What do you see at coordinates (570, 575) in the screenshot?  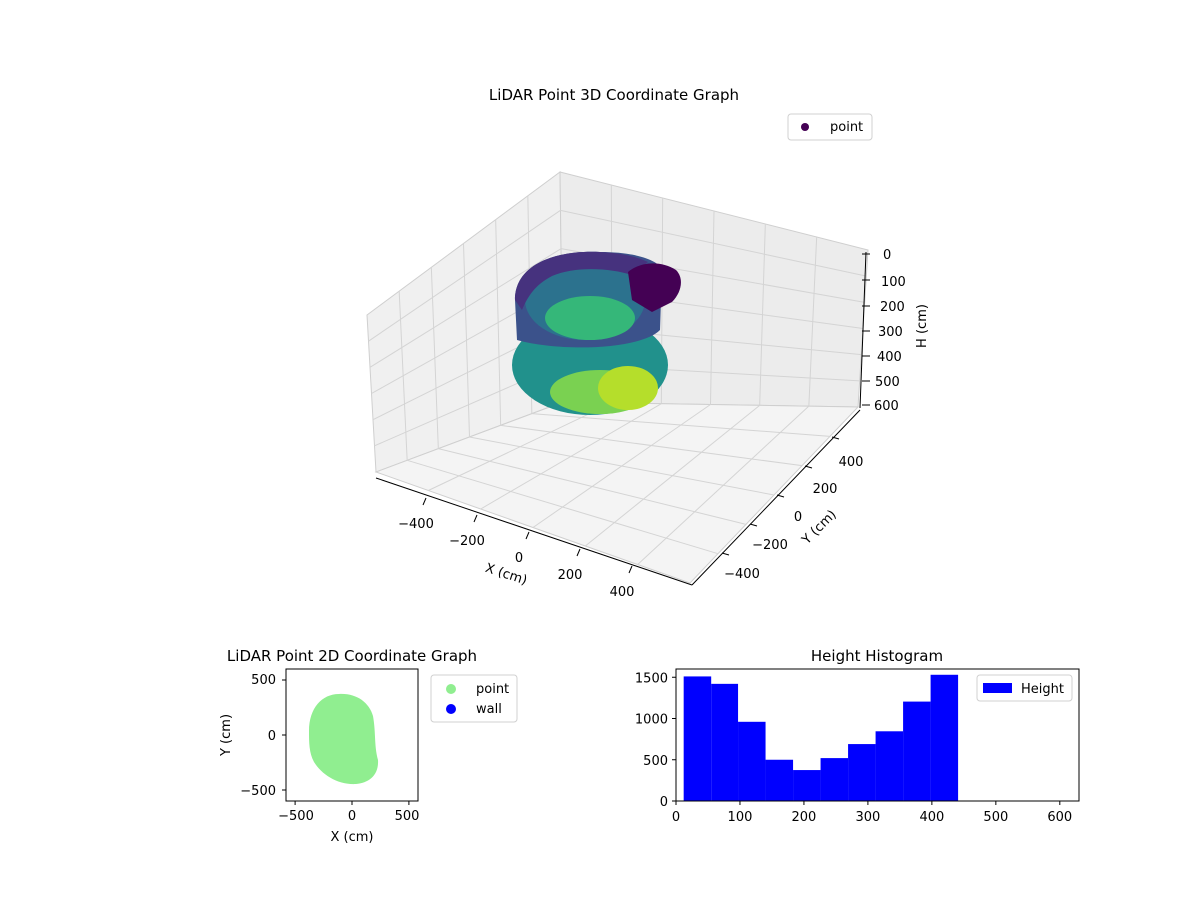 I see `chart-3d-x-tick: 200` at bounding box center [570, 575].